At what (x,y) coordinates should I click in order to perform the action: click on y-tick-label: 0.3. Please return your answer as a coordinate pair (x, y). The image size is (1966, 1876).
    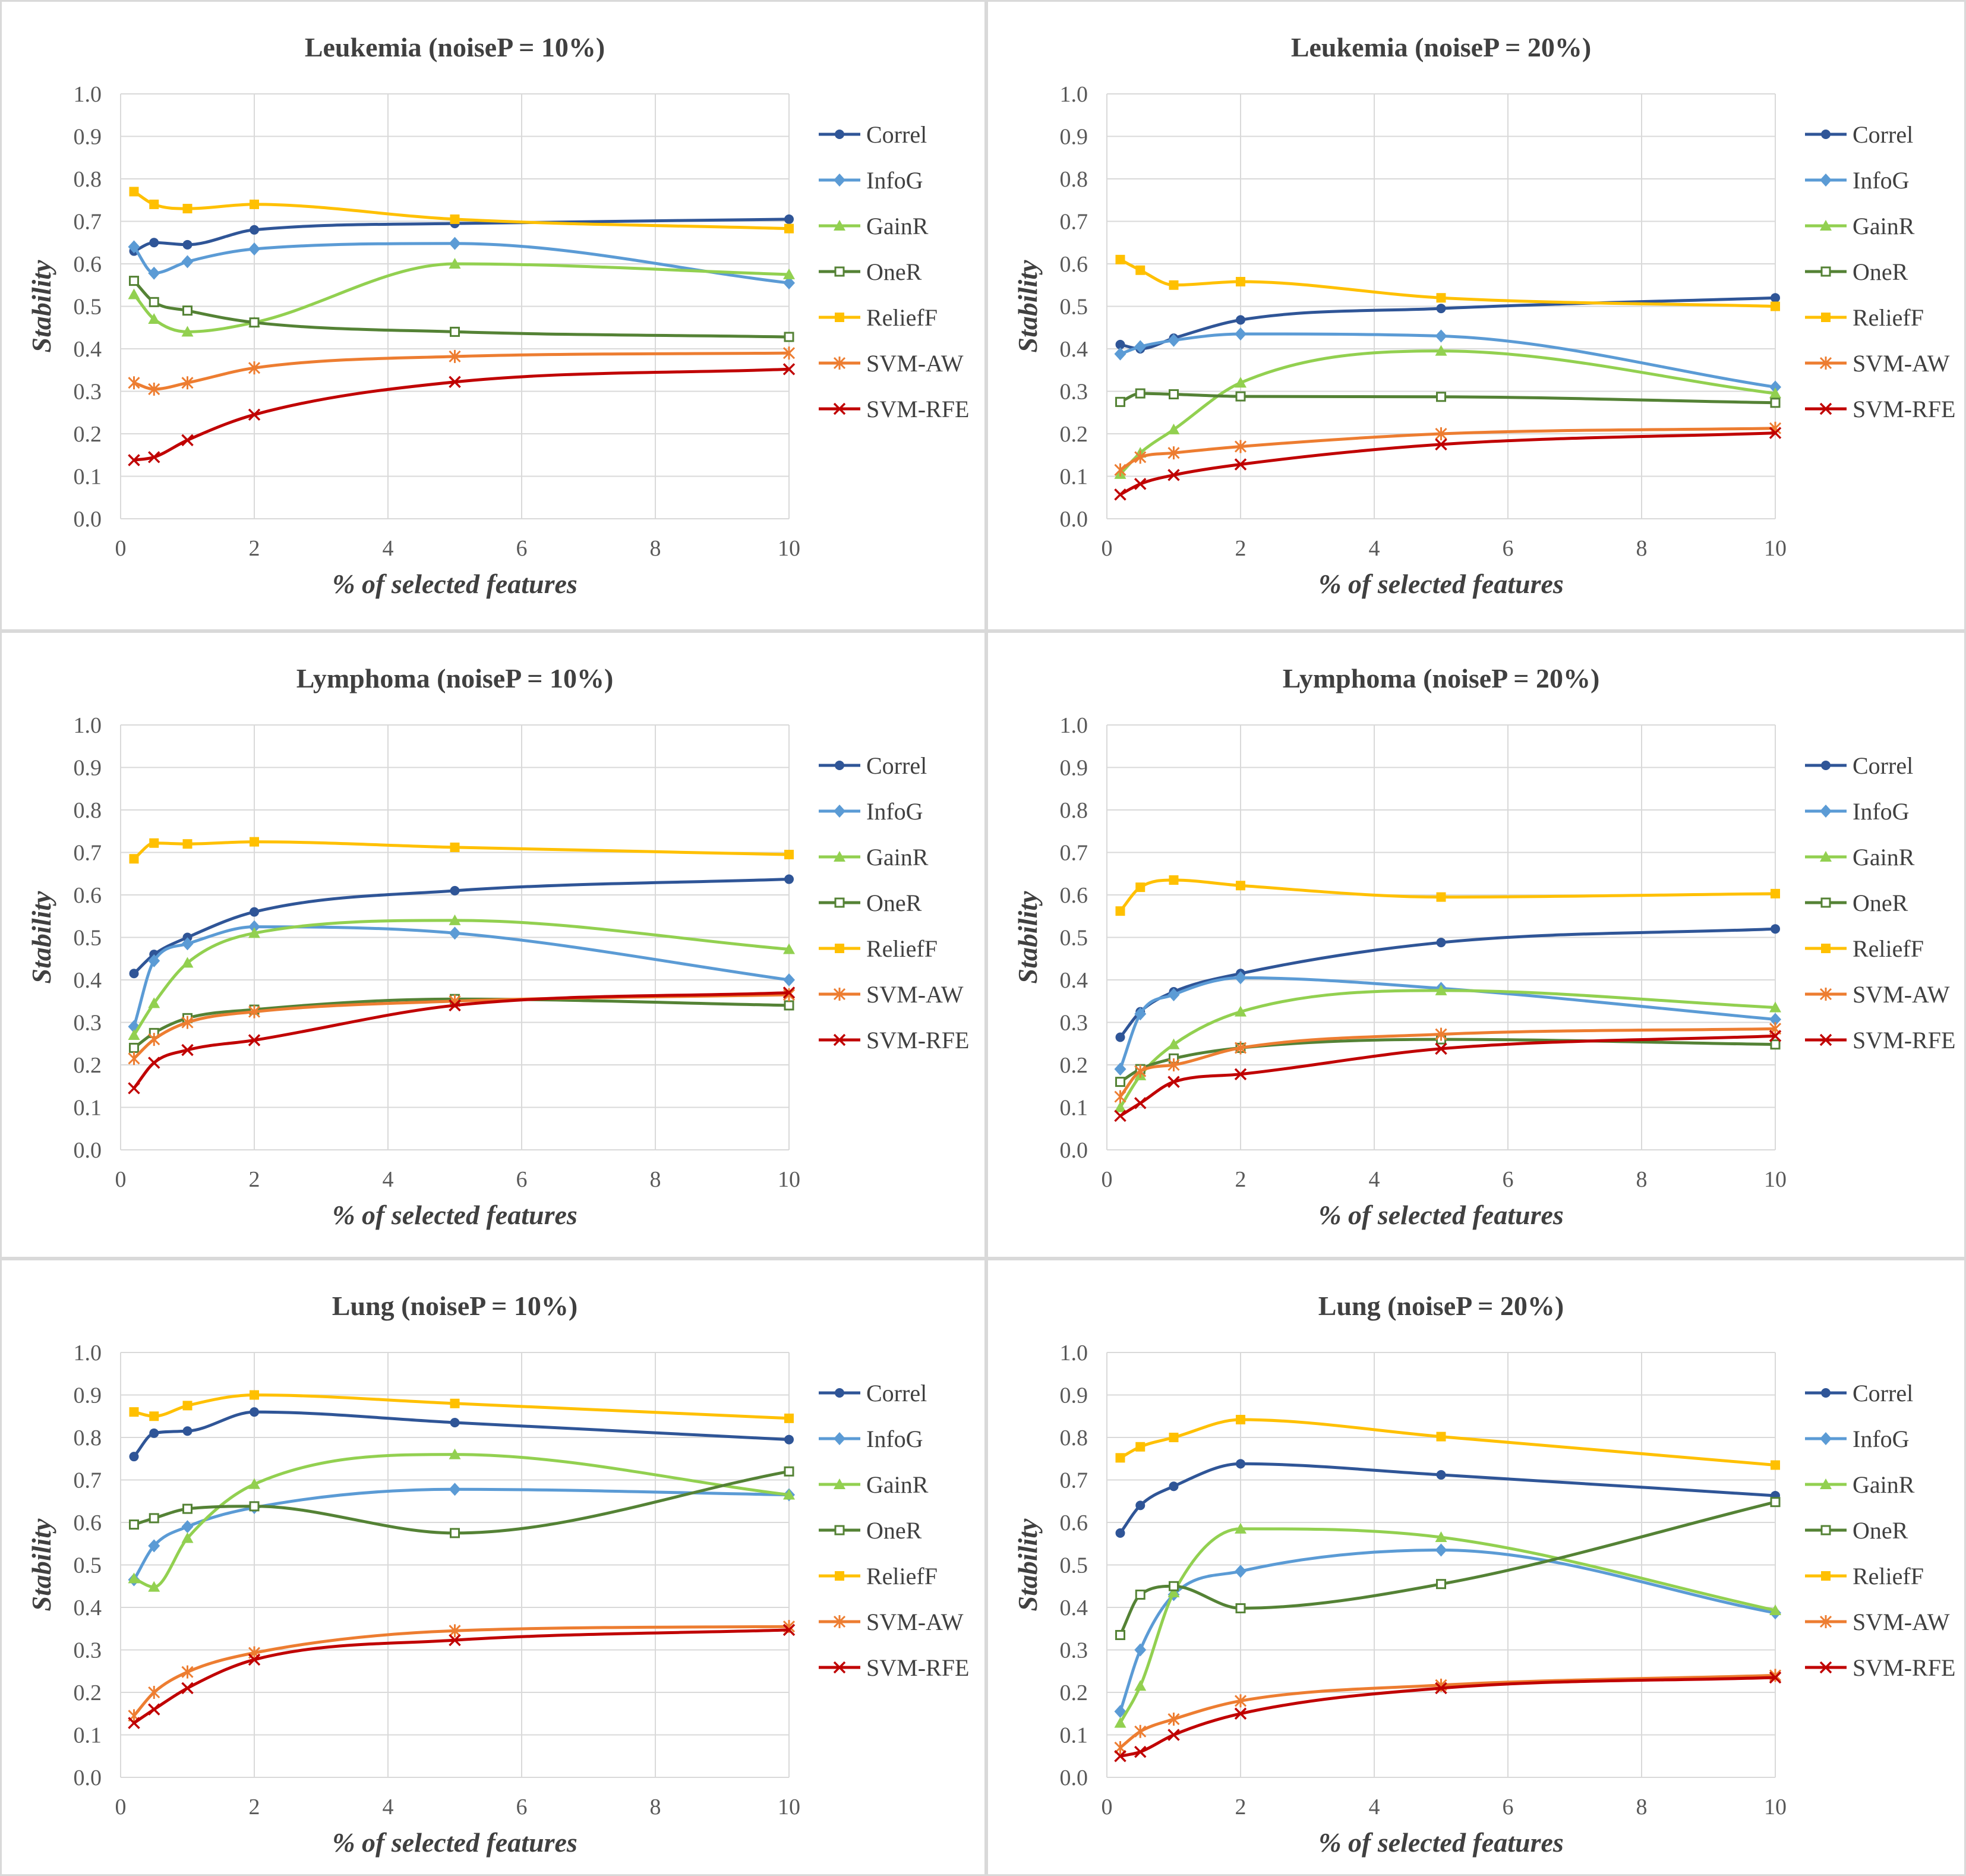
    Looking at the image, I should click on (1074, 1023).